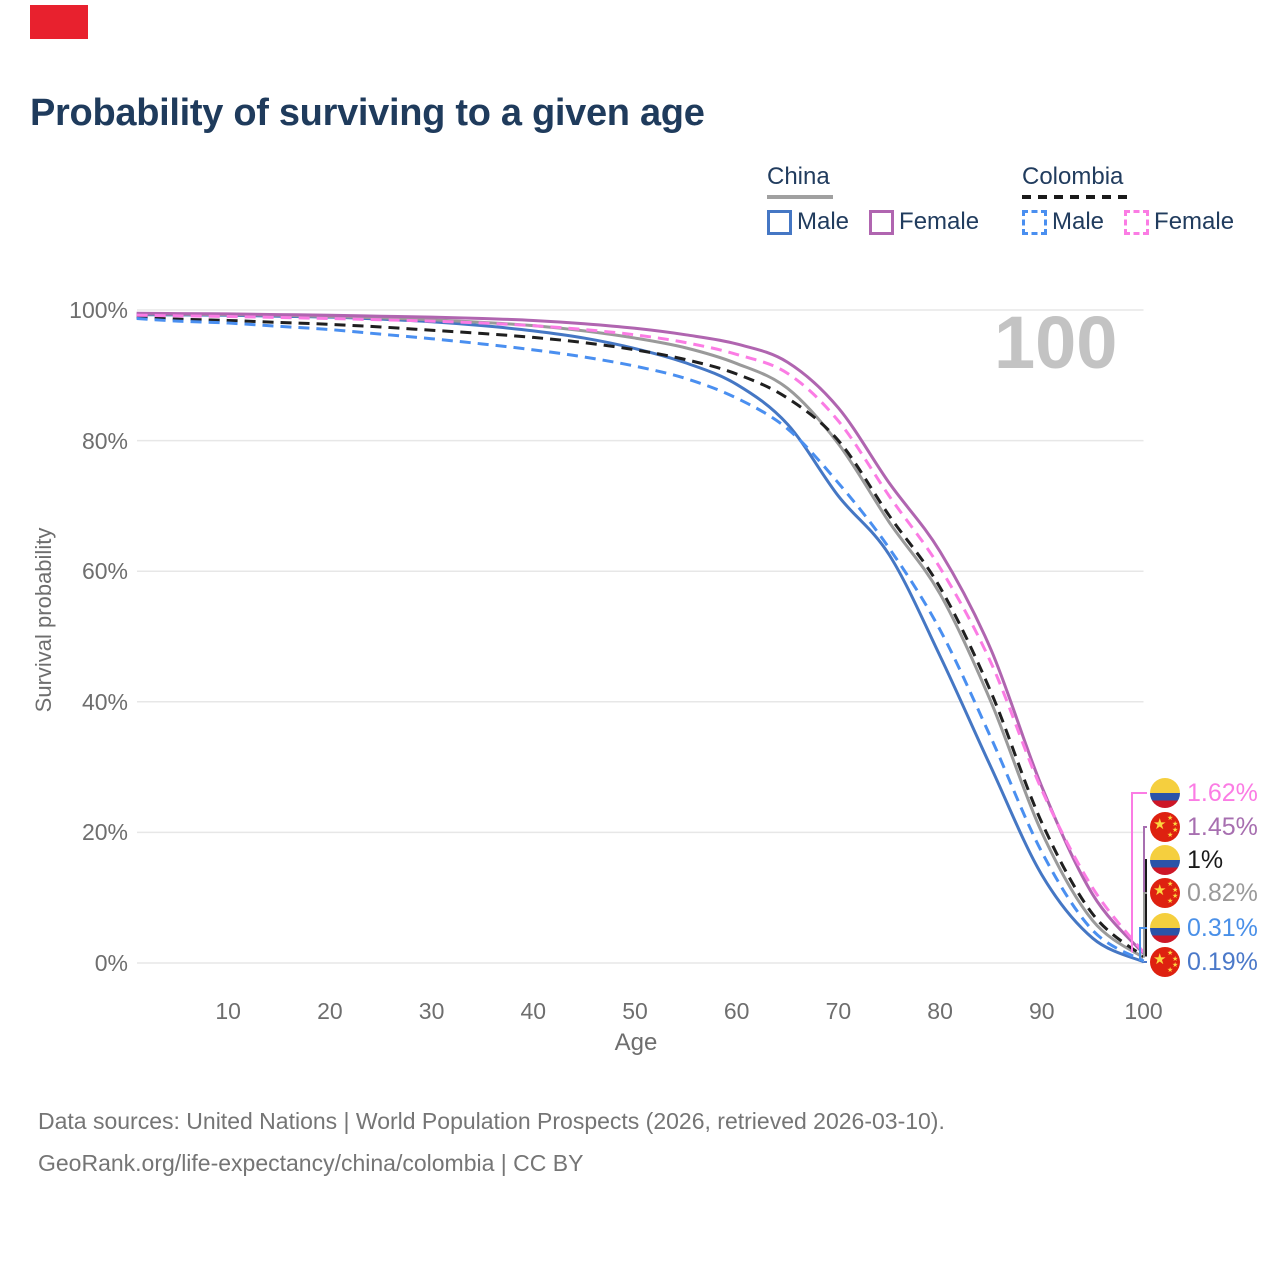  What do you see at coordinates (1139, 872) in the screenshot?
I see `label-connector-colombia-female` at bounding box center [1139, 872].